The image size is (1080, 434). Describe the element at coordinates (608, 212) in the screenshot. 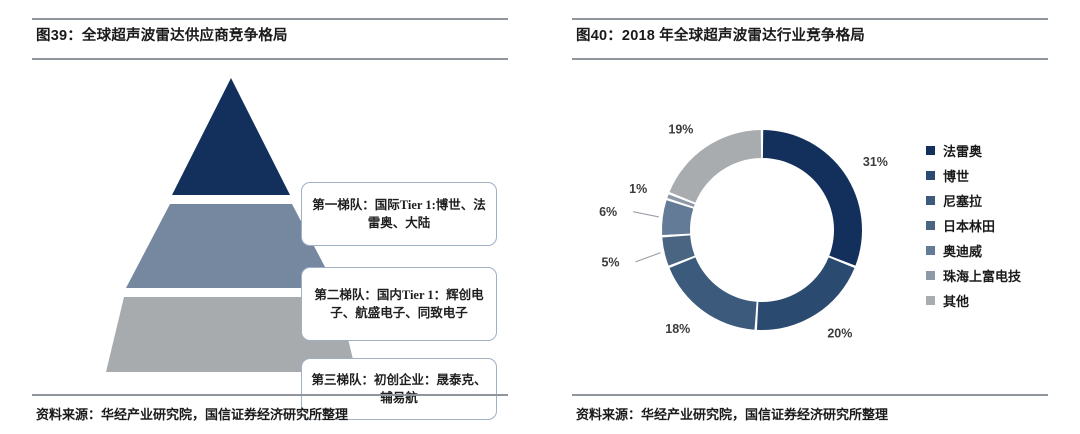

I see `donut-value-label: 6%` at that location.